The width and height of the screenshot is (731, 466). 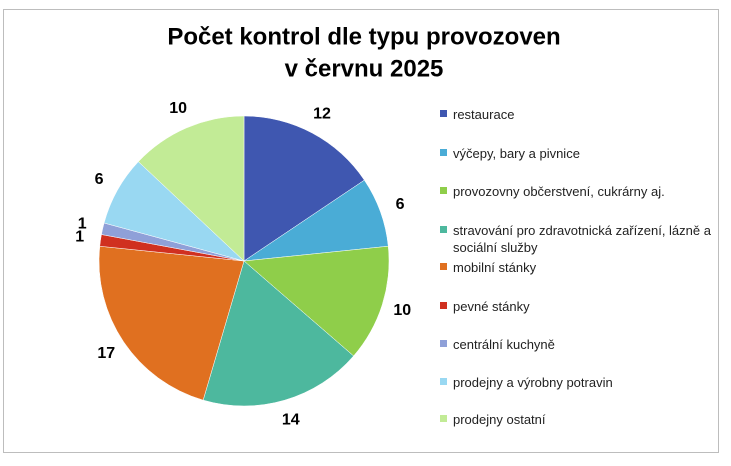 I want to click on legend-label: mobilní stánky, so click(x=495, y=267).